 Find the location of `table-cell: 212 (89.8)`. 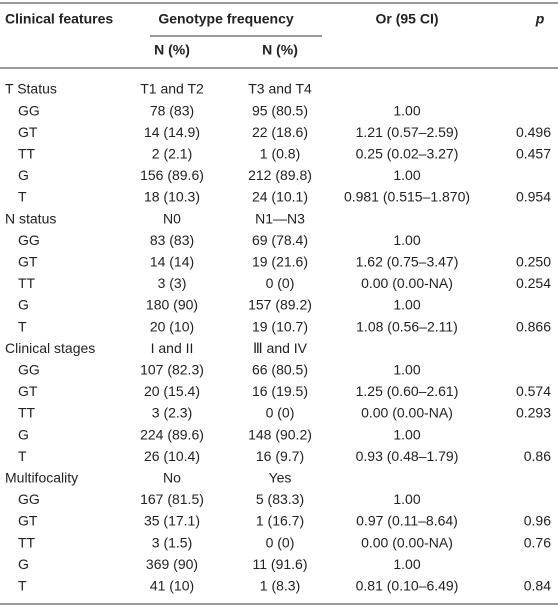

table-cell: 212 (89.8) is located at coordinates (280, 175).